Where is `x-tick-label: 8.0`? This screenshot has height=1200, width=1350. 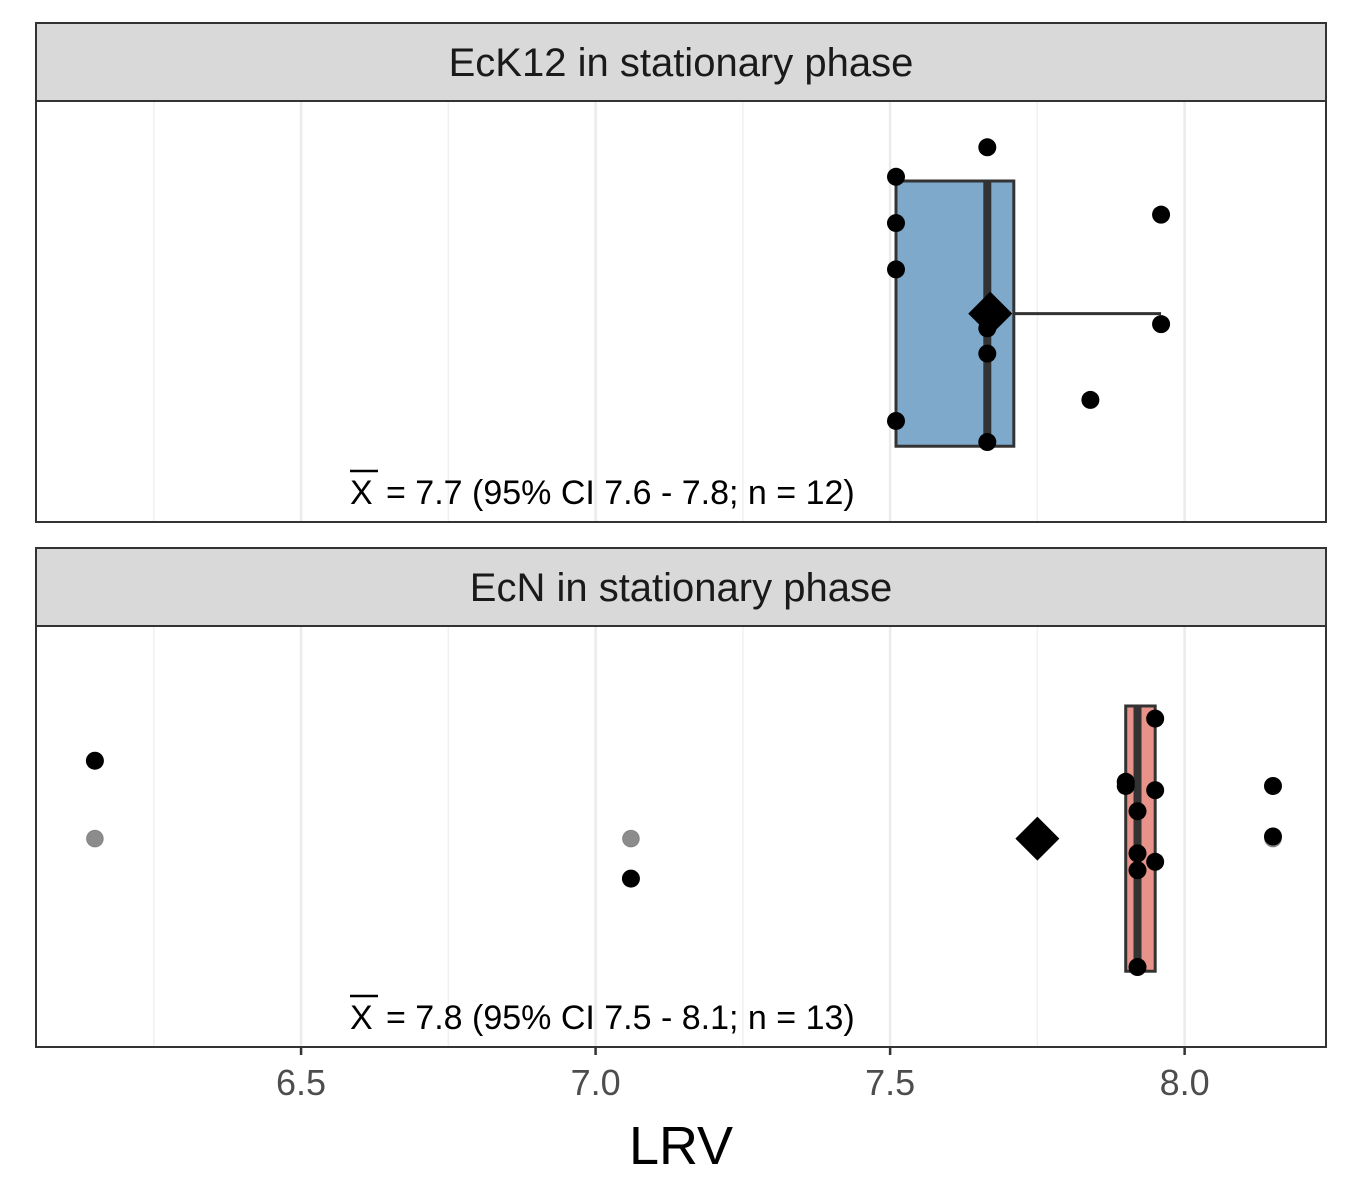 x-tick-label: 8.0 is located at coordinates (1185, 1082).